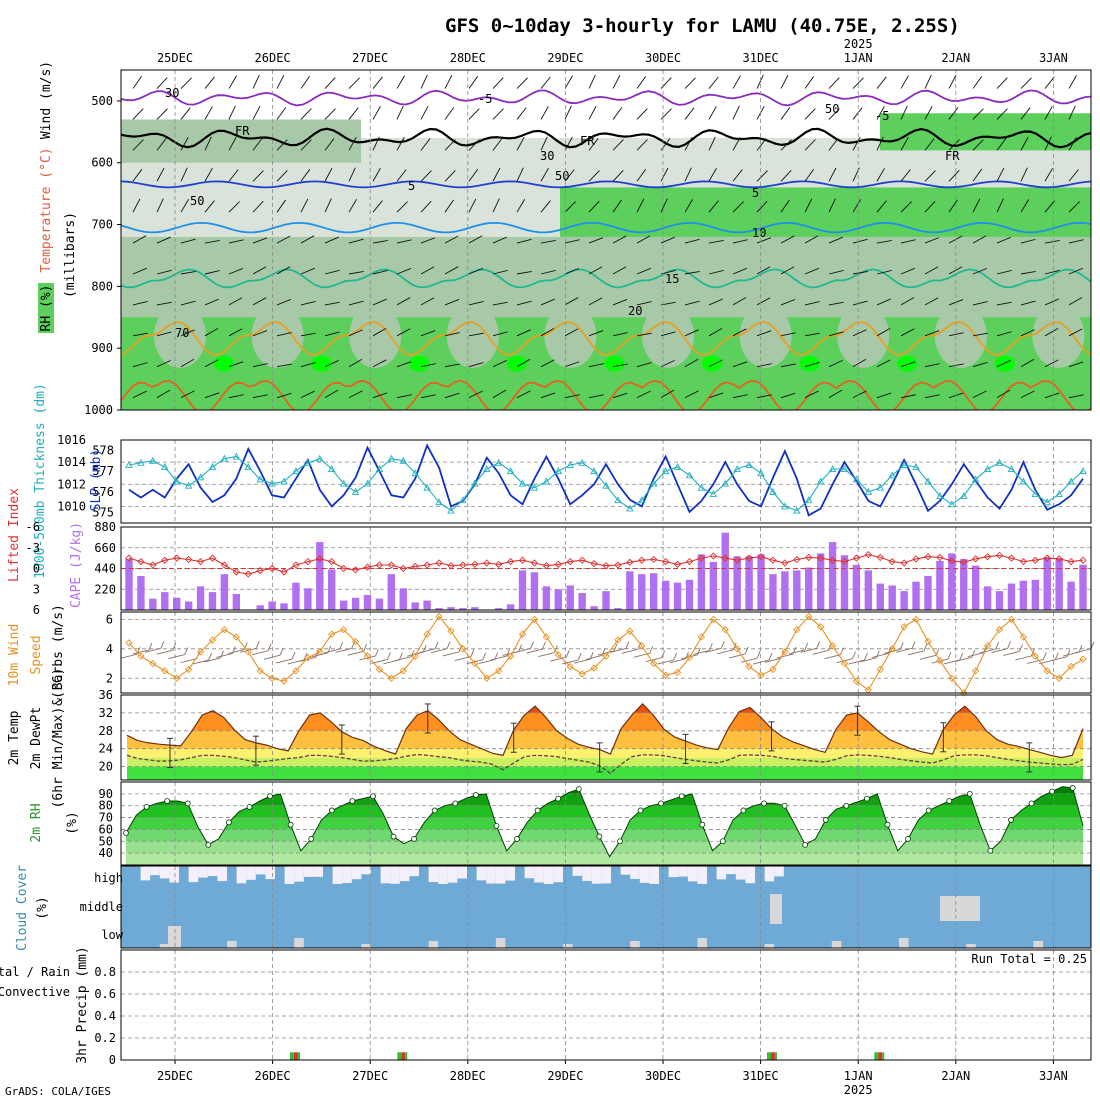 This screenshot has height=1100, width=1100. Describe the element at coordinates (776, 909) in the screenshot. I see `cloud-clear-mid` at that location.